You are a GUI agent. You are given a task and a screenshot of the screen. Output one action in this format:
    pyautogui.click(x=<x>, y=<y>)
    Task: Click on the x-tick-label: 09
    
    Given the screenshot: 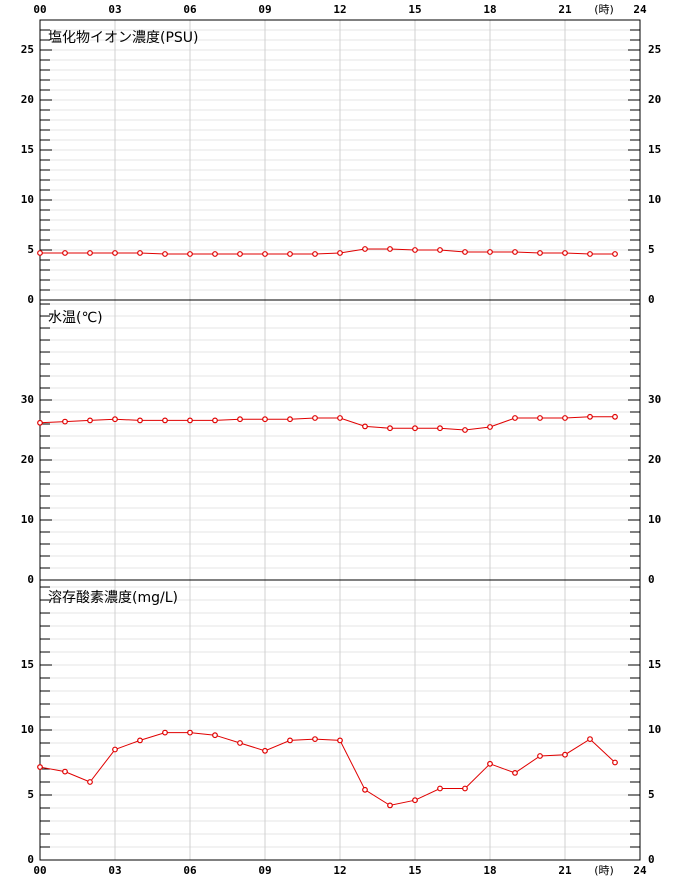 What is the action you would take?
    pyautogui.click(x=264, y=9)
    